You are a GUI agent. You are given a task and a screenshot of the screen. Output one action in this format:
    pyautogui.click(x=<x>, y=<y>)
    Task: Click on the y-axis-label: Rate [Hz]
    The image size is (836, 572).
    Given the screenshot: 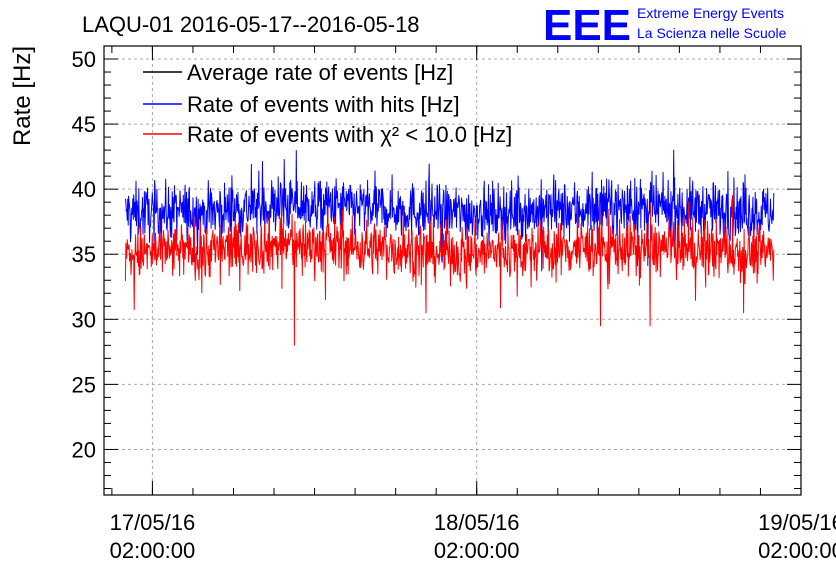 What is the action you would take?
    pyautogui.click(x=22, y=96)
    